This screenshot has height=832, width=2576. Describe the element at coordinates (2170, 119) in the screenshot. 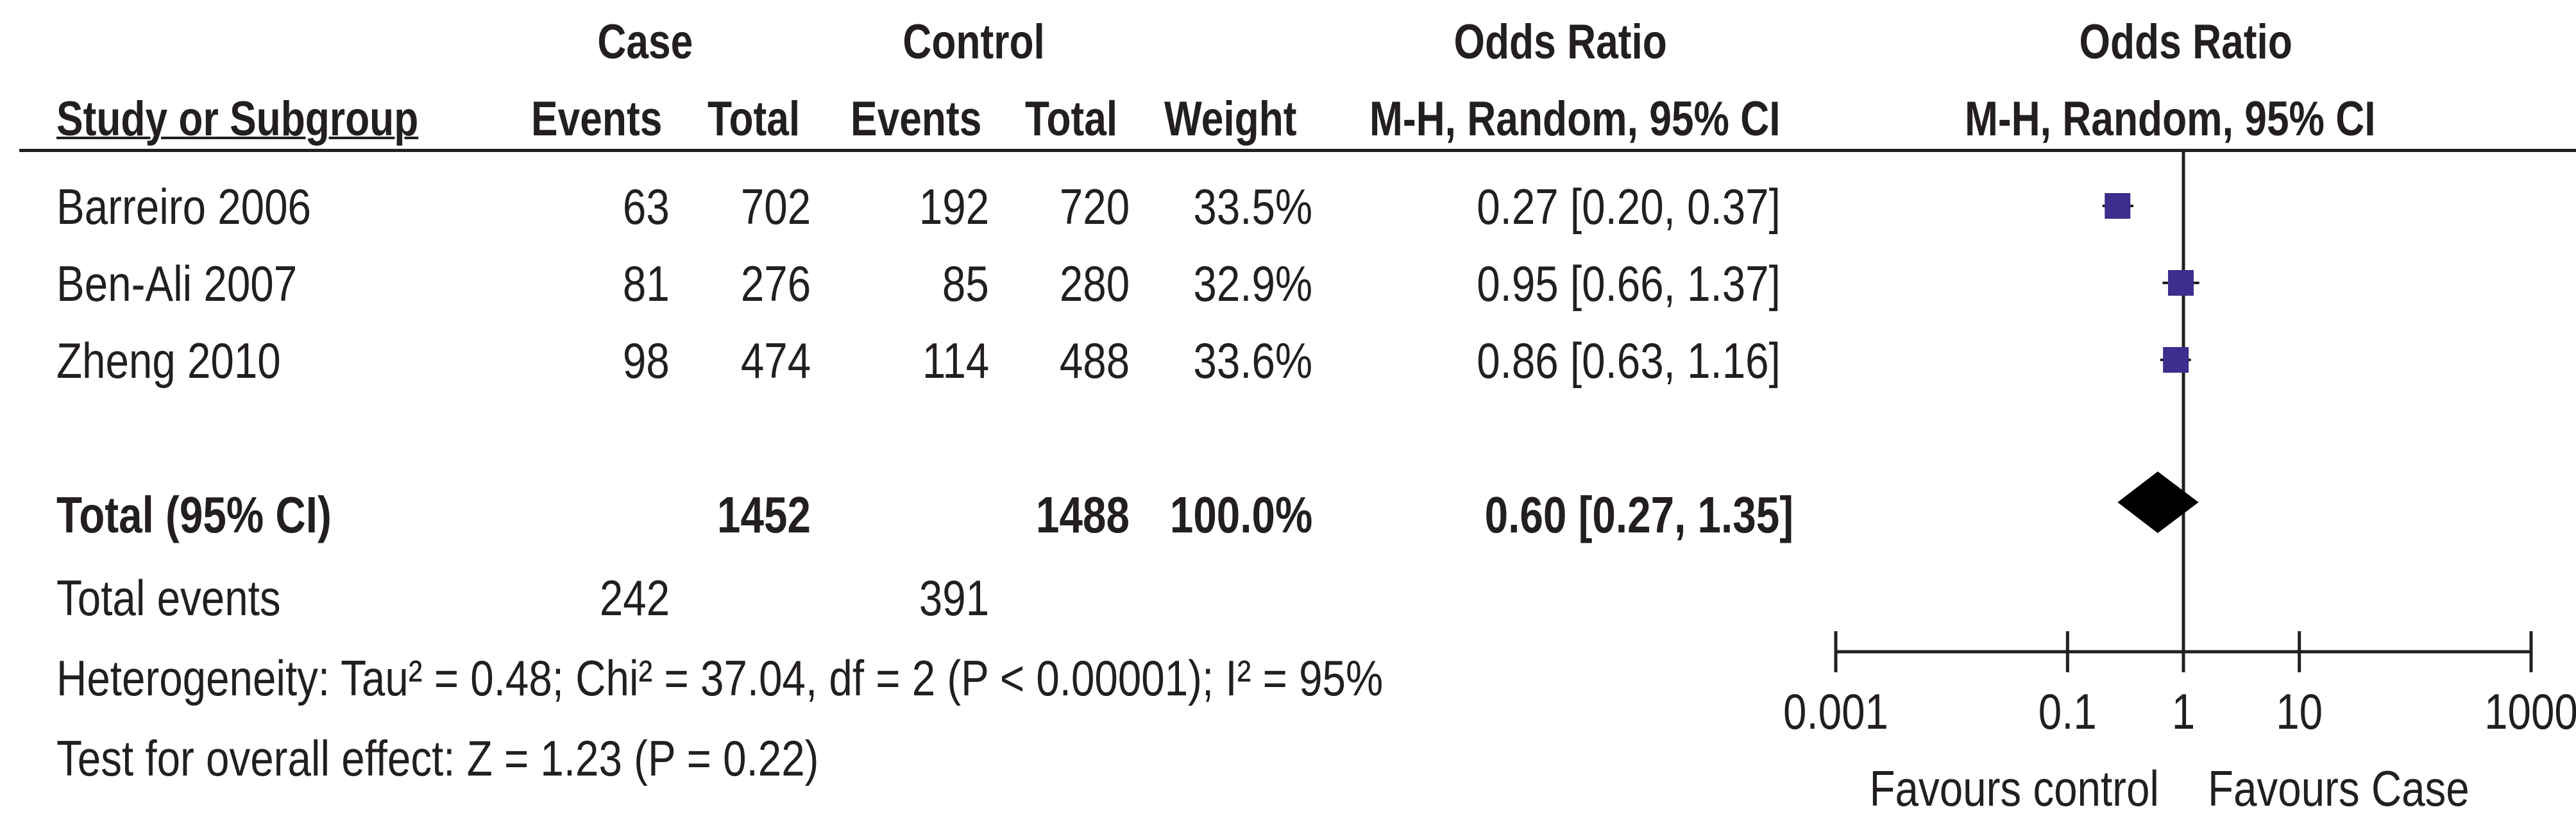

I see `method-plot-header: M-H, Random, 95% CI` at that location.